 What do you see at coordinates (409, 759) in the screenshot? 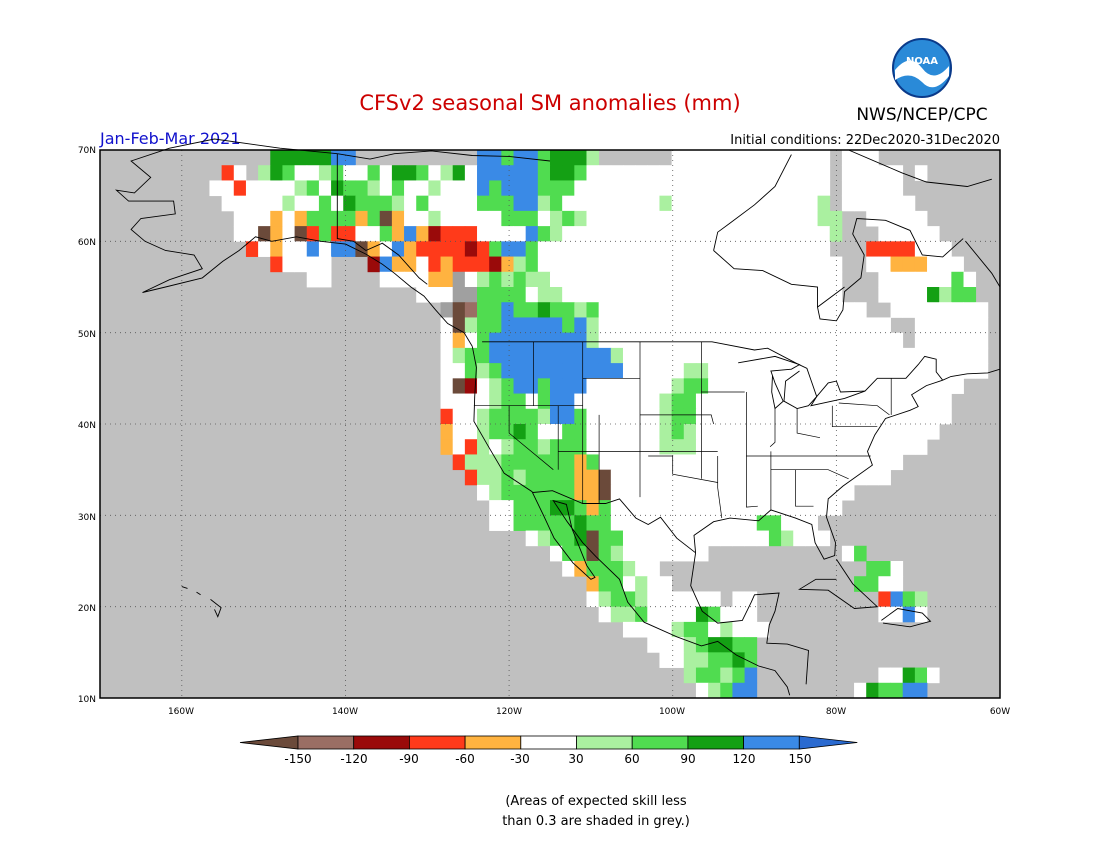
I see `colorbar-label-3: -90` at bounding box center [409, 759].